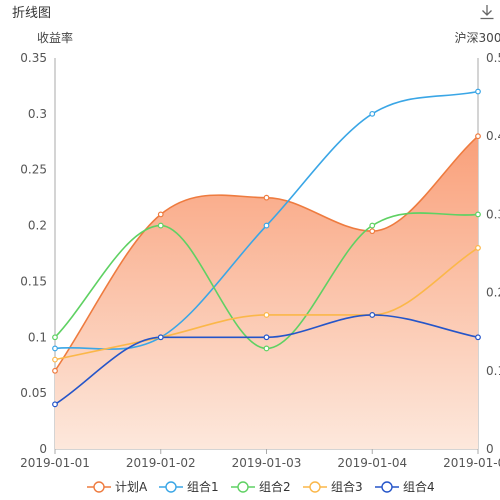  I want to click on y-left-axis-name: 收益率, so click(55, 37).